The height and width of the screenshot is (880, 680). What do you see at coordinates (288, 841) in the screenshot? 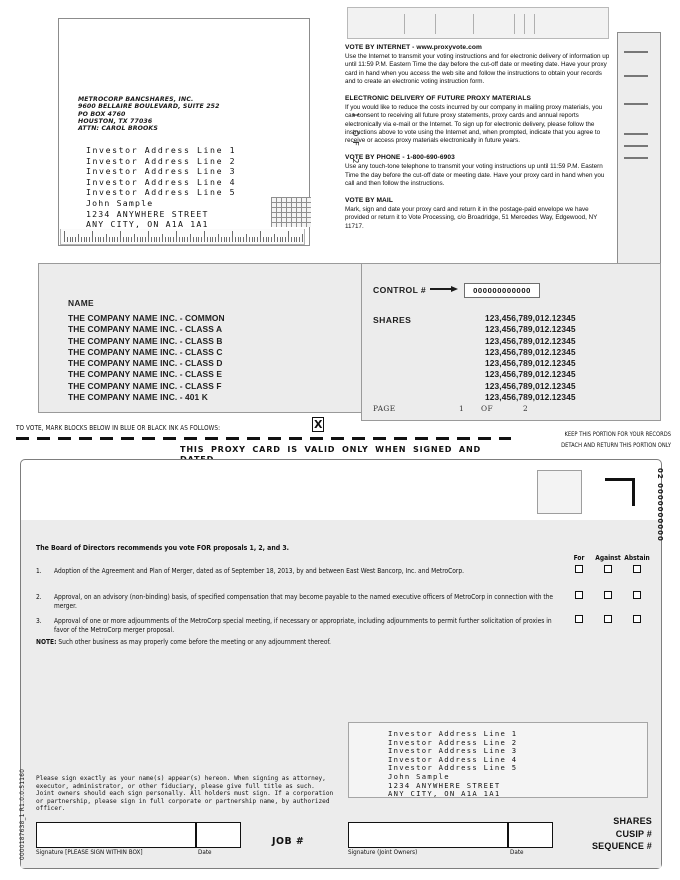
I see `job-number-label: JOB #` at bounding box center [288, 841].